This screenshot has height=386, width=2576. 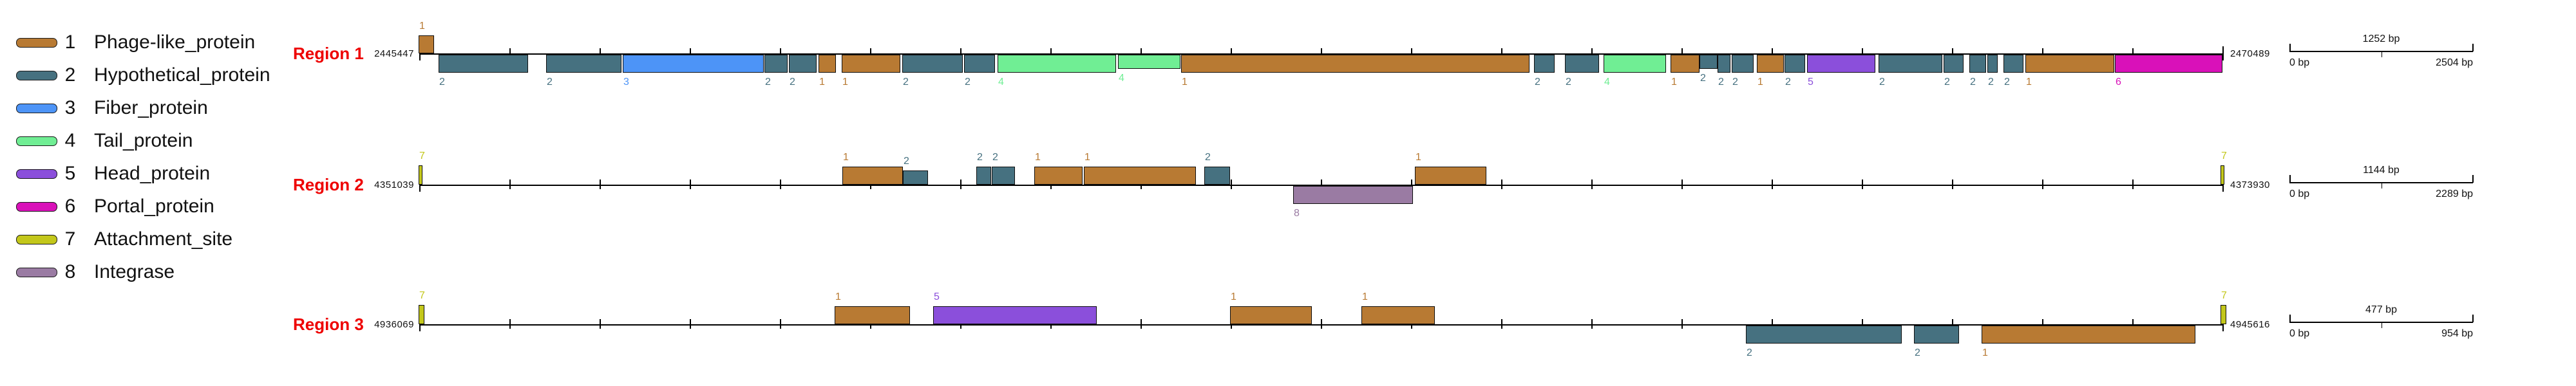 I want to click on boundary-tick, so click(x=420, y=324).